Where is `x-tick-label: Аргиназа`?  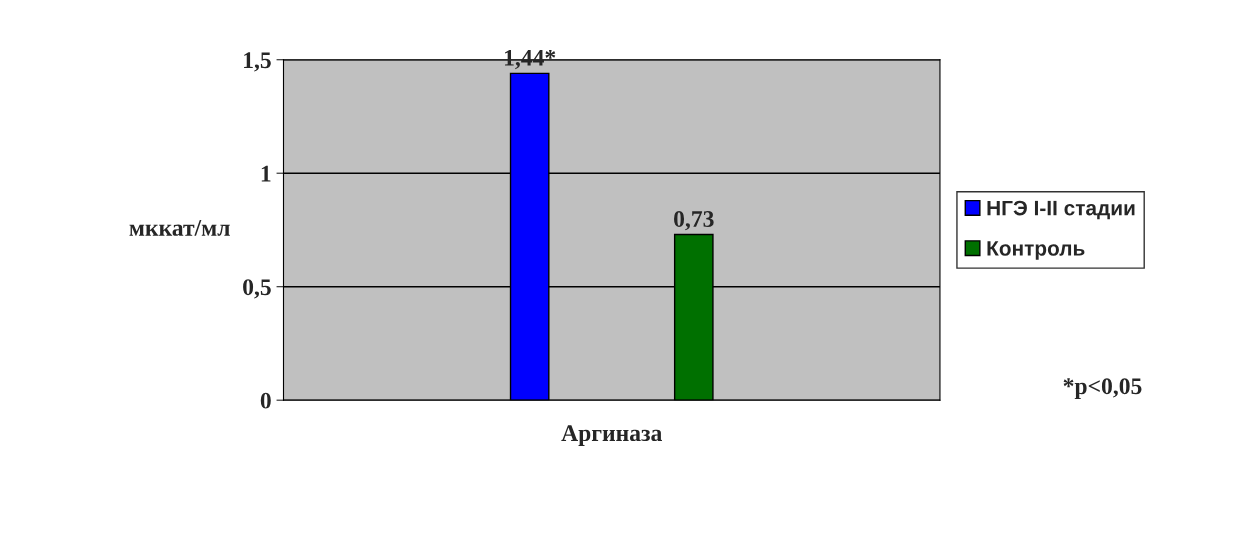
x-tick-label: Аргиназа is located at coordinates (611, 435).